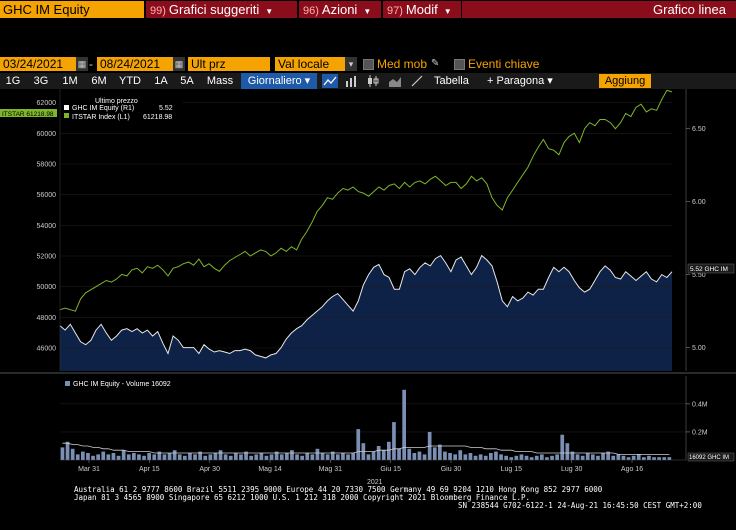  I want to click on bar-chart-icon, so click(351, 81).